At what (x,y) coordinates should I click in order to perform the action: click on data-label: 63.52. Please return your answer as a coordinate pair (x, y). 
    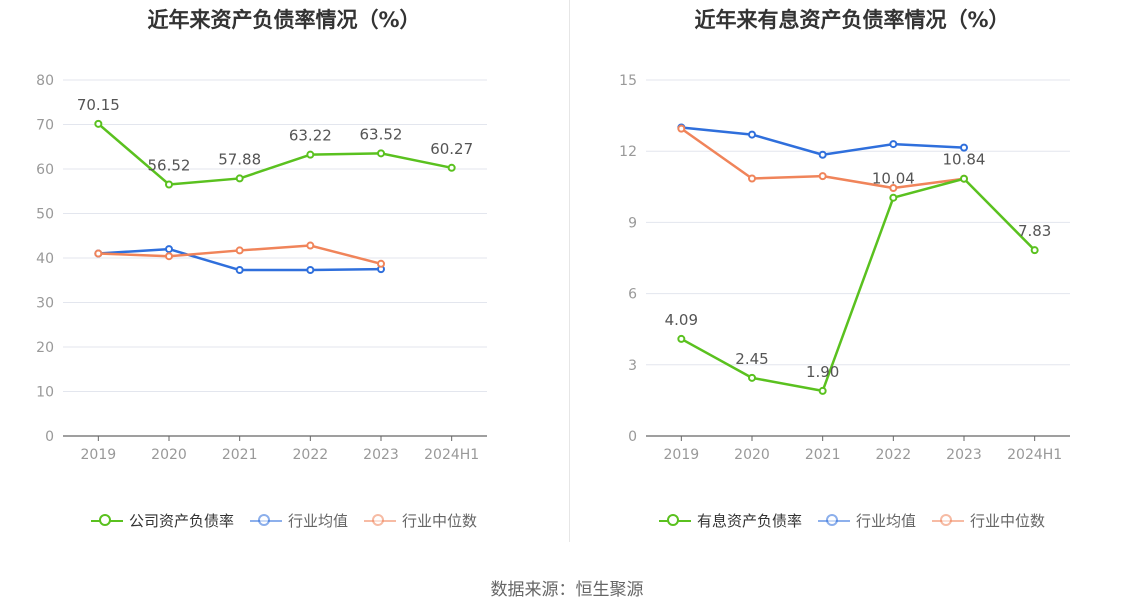
    Looking at the image, I should click on (381, 134).